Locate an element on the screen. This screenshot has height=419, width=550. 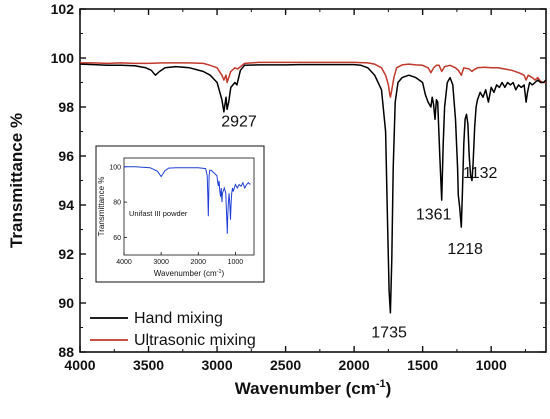
inset-x-axis-title-main: Wavenumber (cm is located at coordinates (185, 273).